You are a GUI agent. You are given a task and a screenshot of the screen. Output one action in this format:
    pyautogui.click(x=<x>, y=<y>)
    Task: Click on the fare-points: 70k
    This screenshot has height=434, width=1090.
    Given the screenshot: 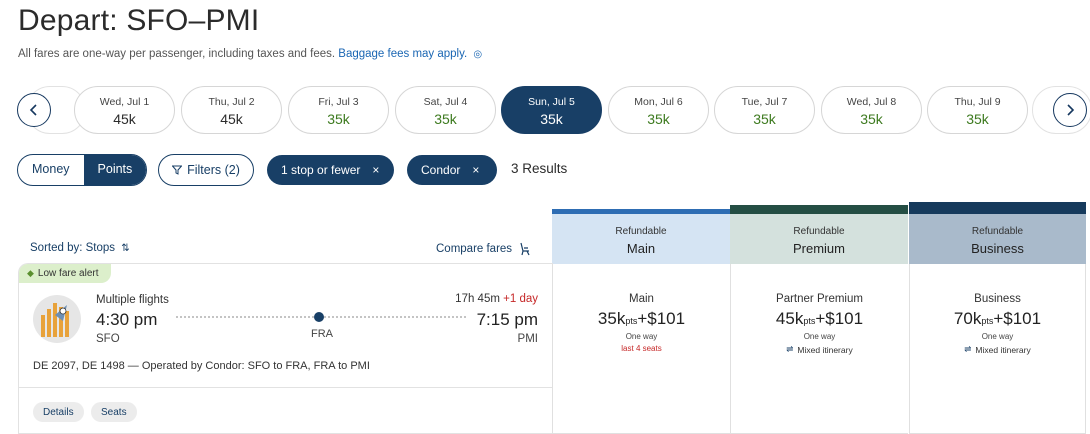 What is the action you would take?
    pyautogui.click(x=967, y=318)
    